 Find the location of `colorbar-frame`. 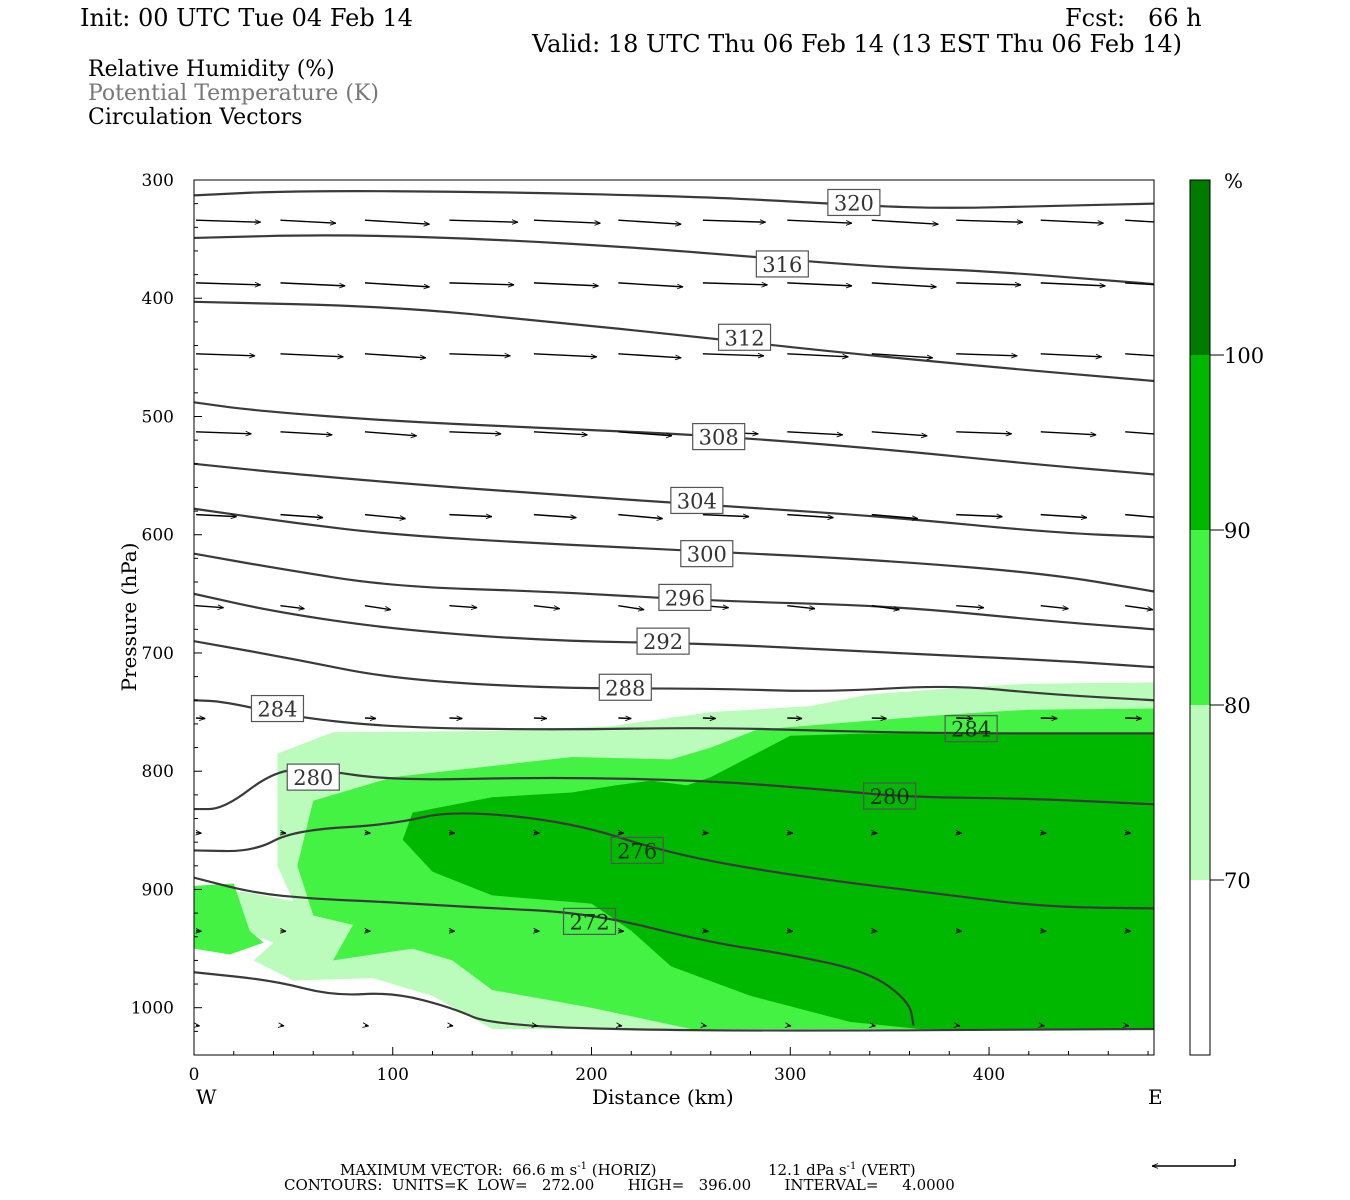

colorbar-frame is located at coordinates (1200, 617).